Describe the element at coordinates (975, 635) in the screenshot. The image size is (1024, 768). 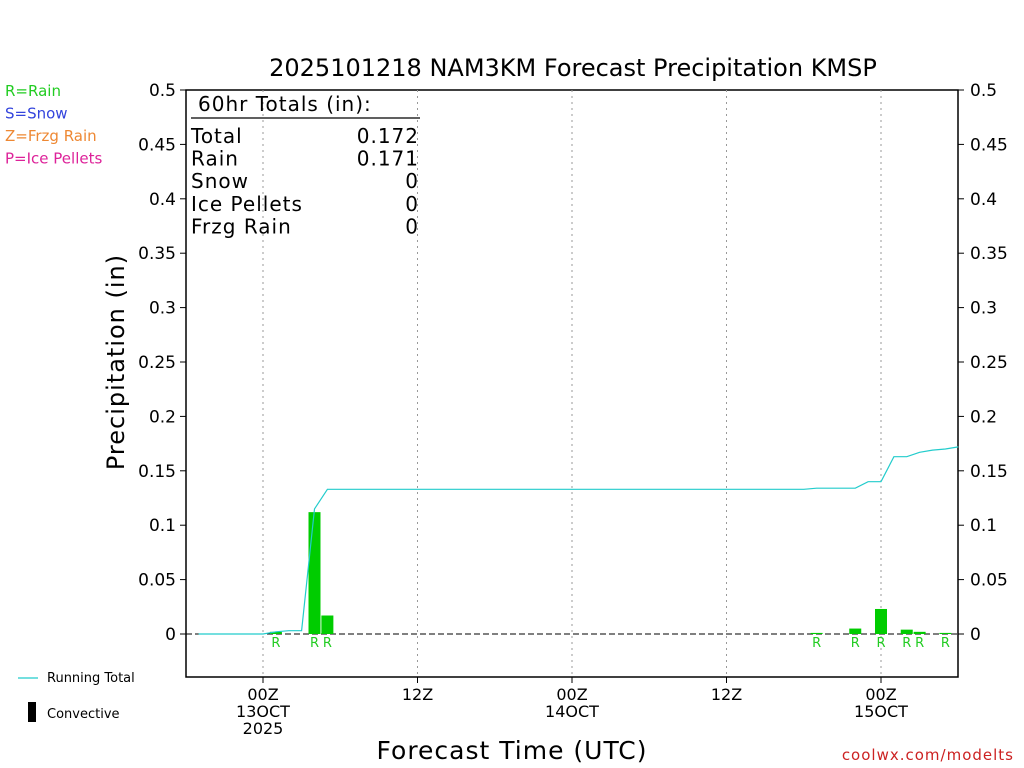
I see `y-tick-label-right: 0` at that location.